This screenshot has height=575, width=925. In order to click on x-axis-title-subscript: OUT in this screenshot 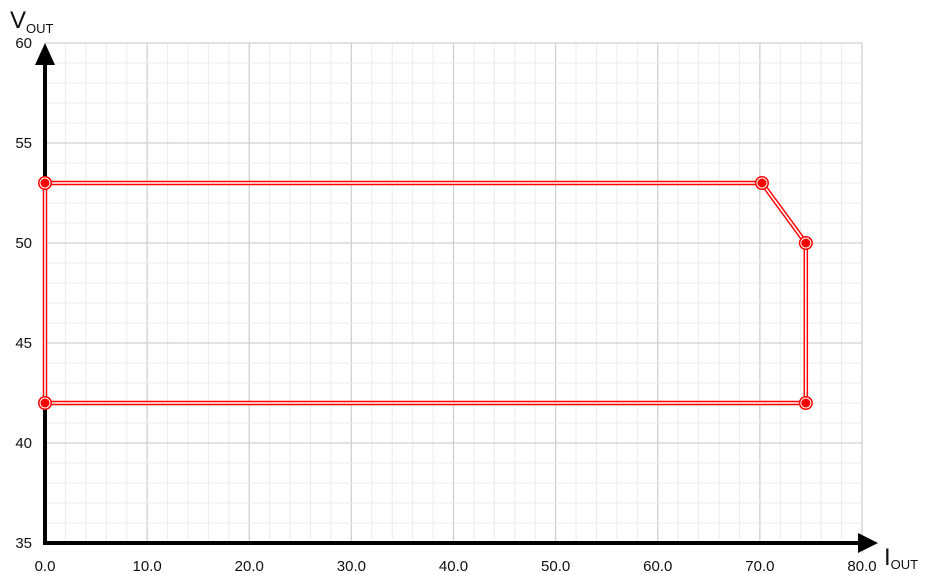, I will do `click(905, 564)`.